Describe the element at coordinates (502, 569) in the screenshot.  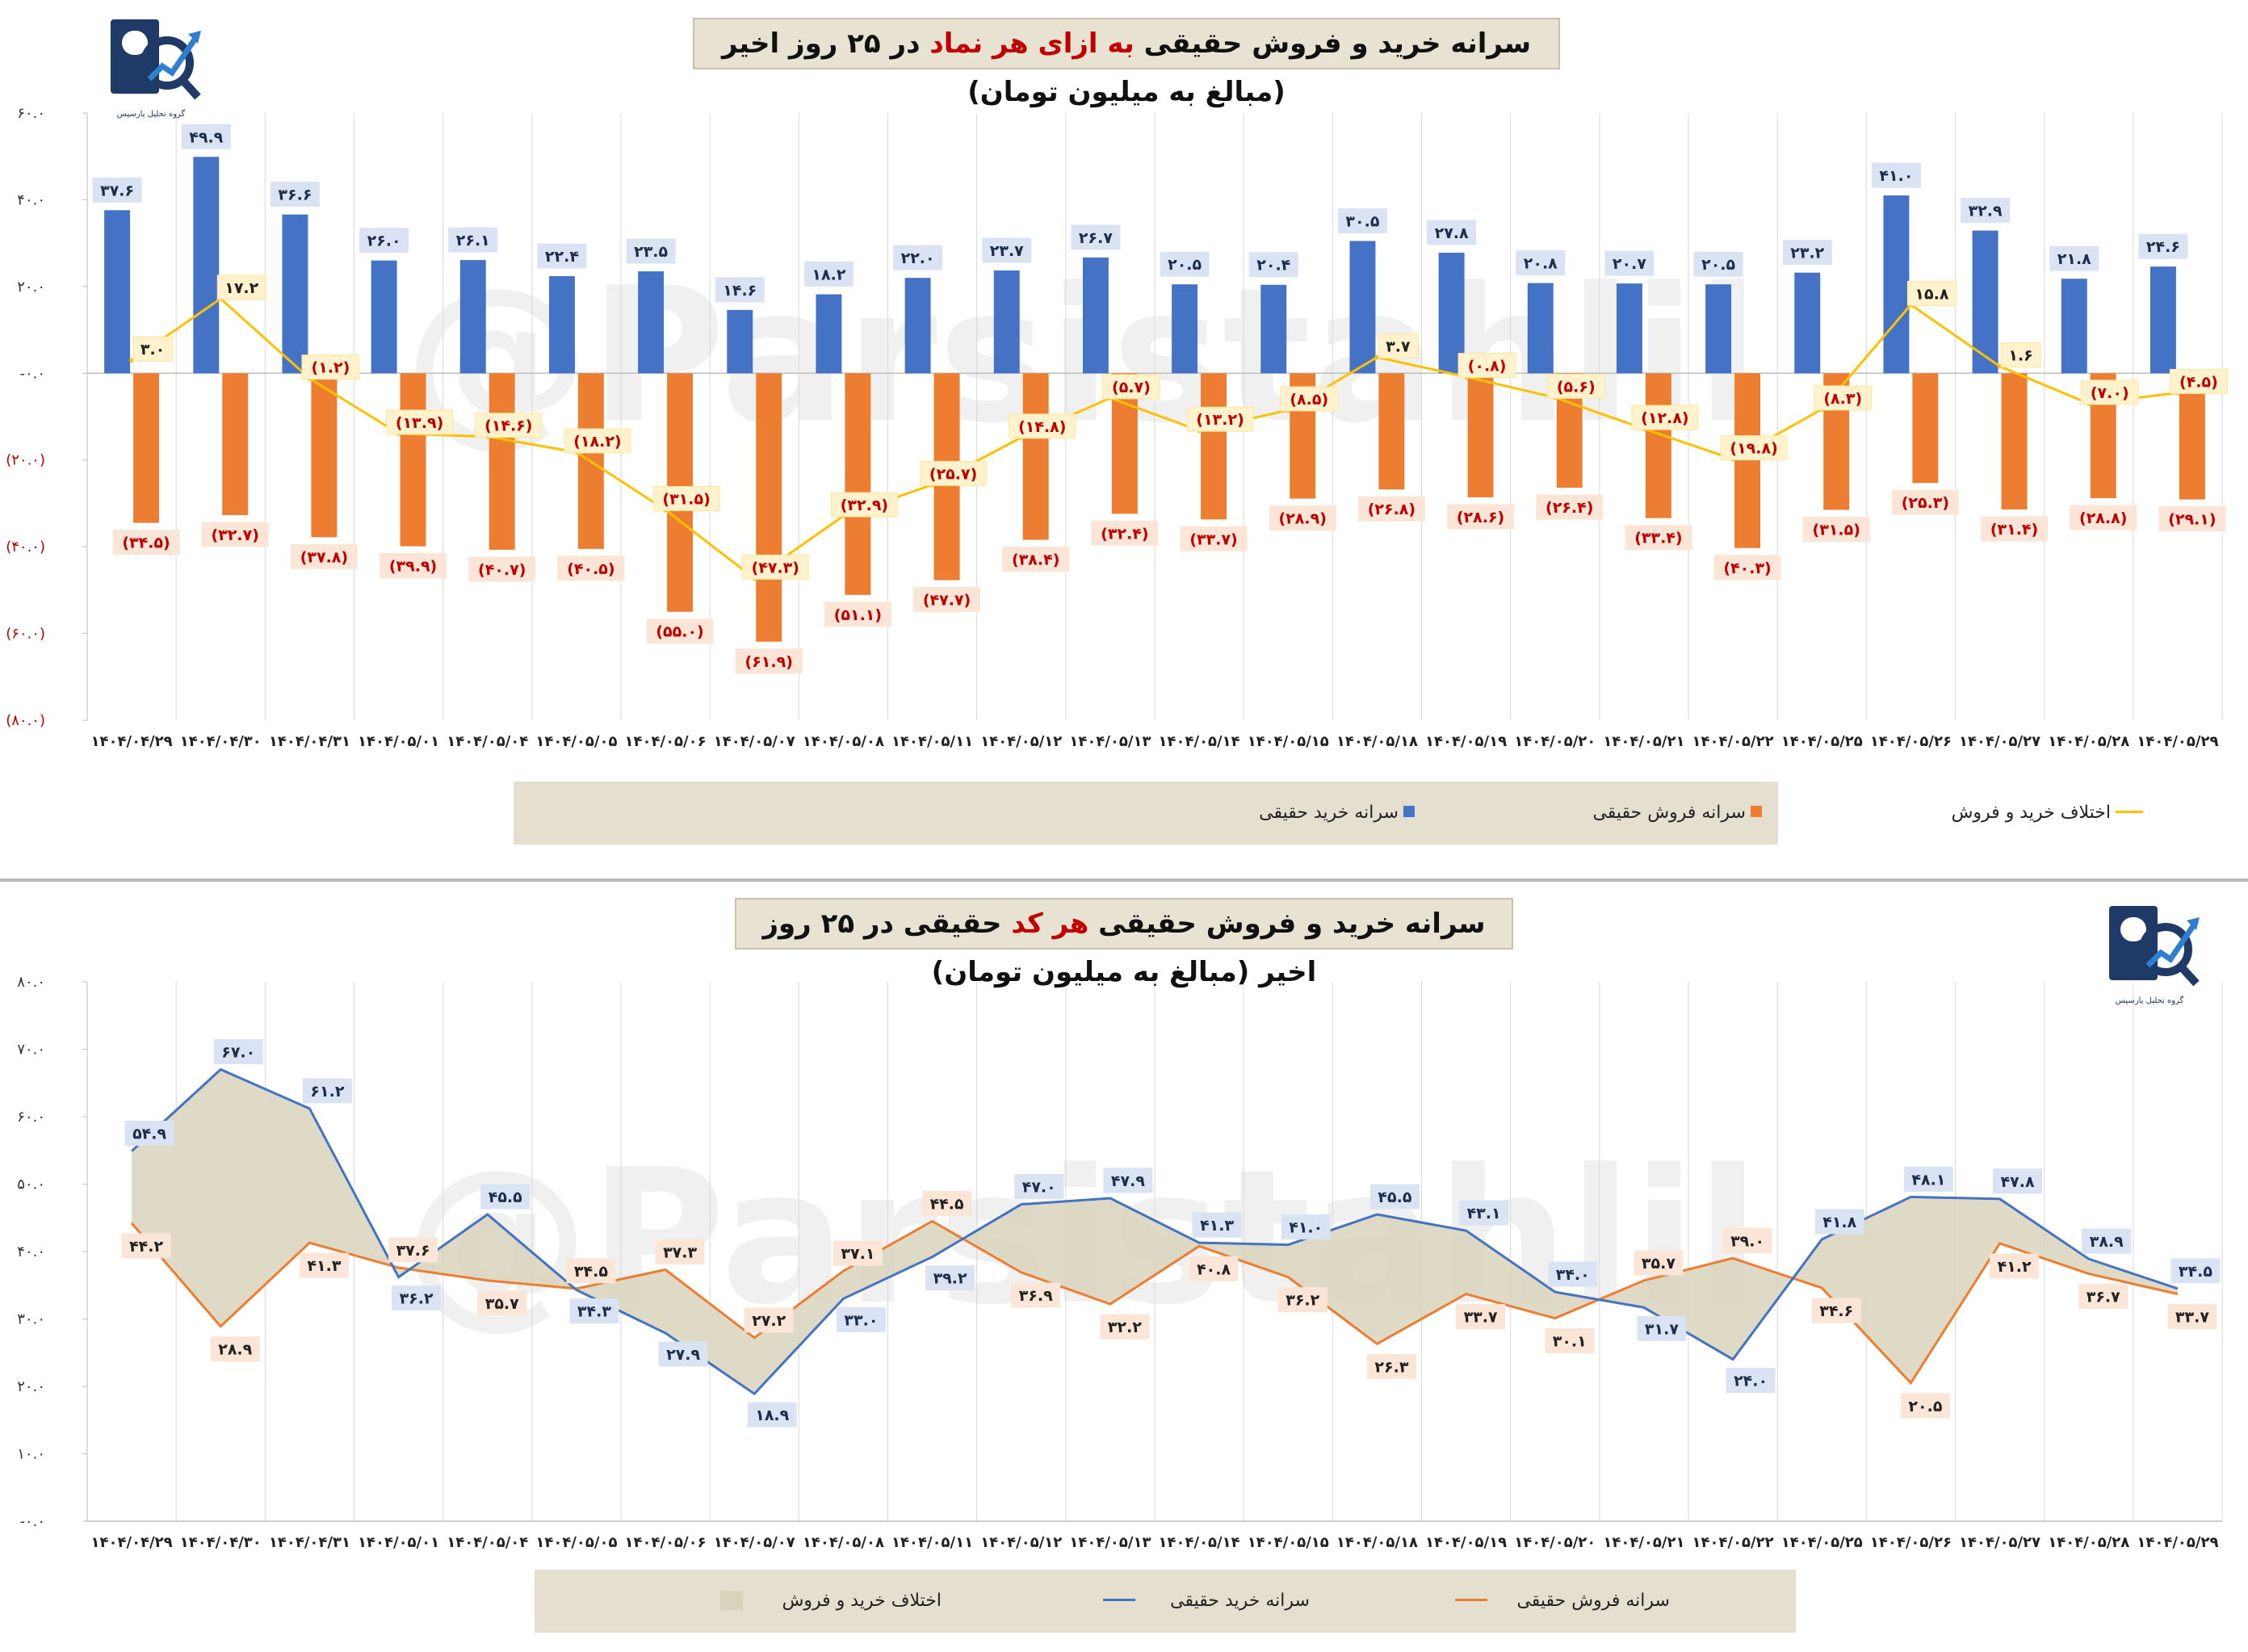
I see `sell-data-label-group: (۴۰.۷)` at that location.